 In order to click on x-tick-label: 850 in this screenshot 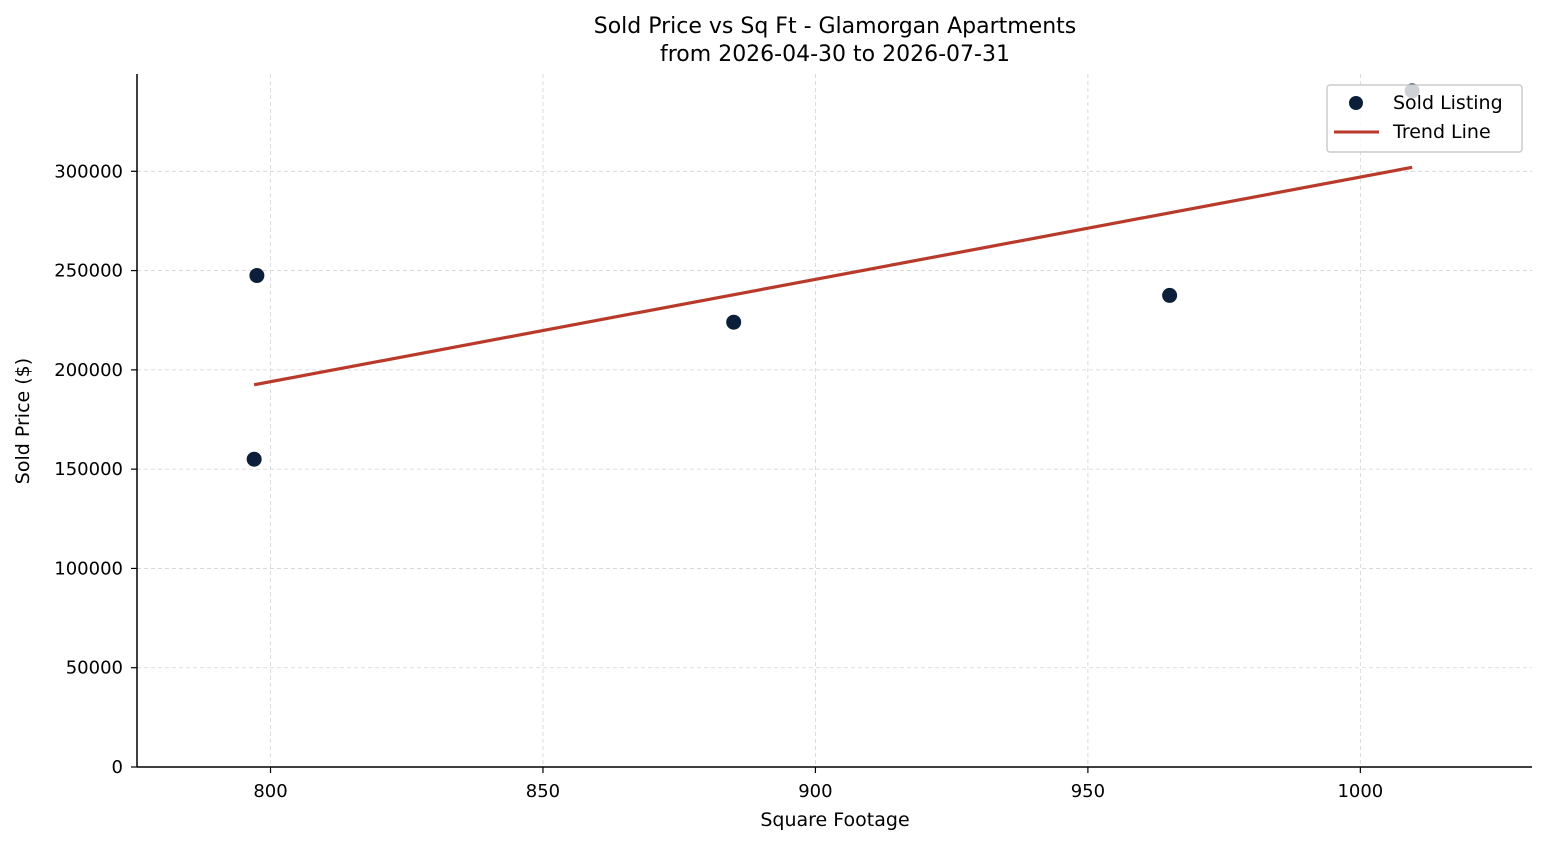, I will do `click(543, 791)`.